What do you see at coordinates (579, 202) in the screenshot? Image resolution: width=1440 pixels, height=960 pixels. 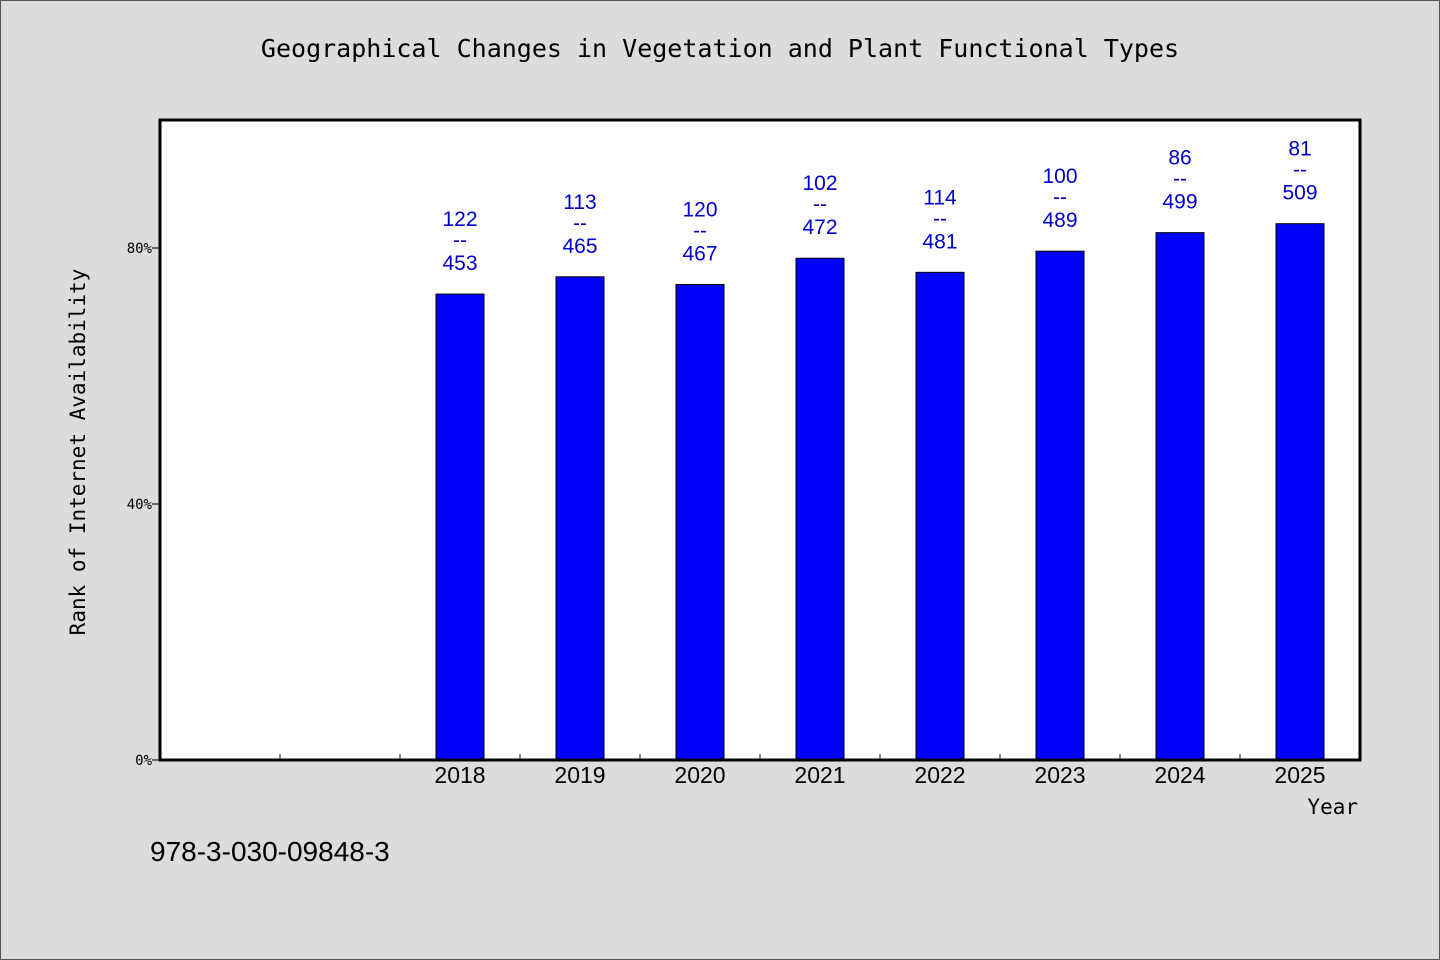 I see `bar-label-top-2019: 113` at bounding box center [579, 202].